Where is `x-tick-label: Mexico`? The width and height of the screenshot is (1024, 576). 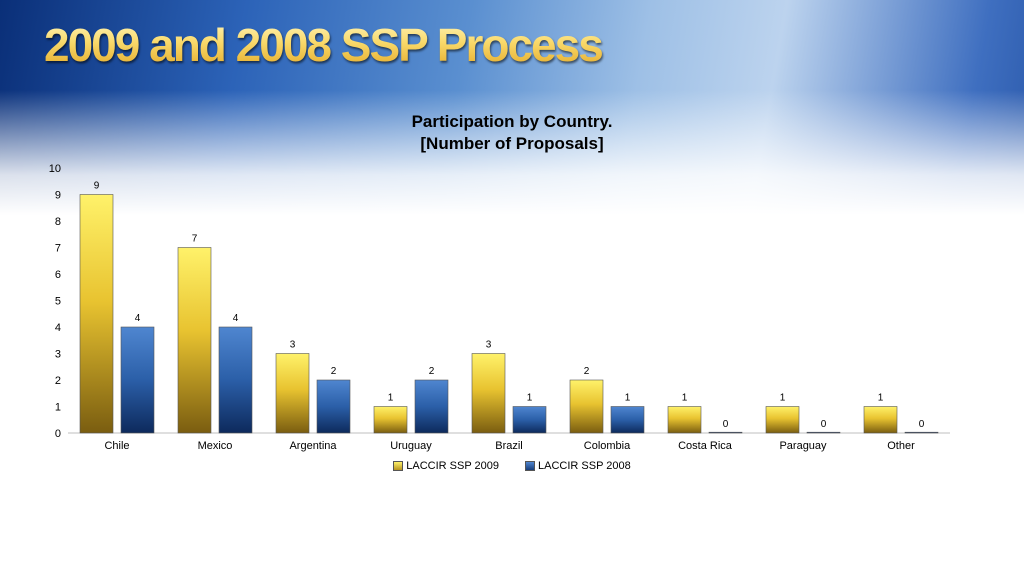 x-tick-label: Mexico is located at coordinates (215, 446).